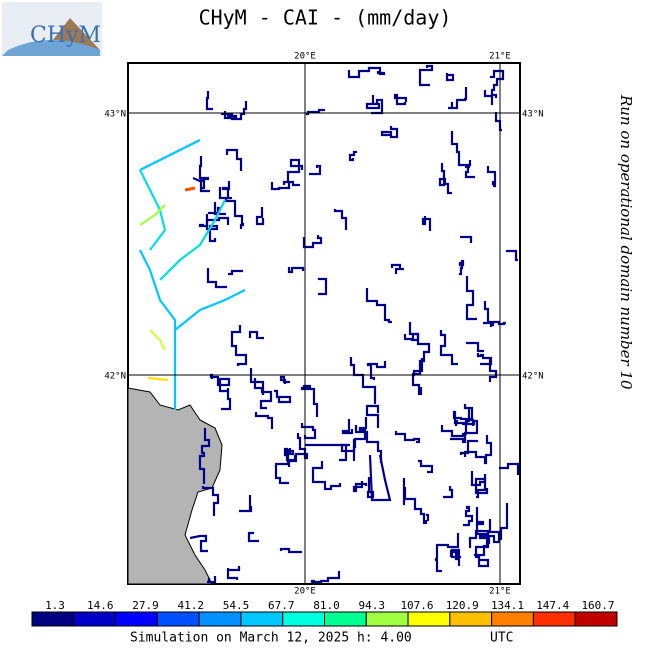  What do you see at coordinates (416, 605) in the screenshot?
I see `legend-label: 107.6` at bounding box center [416, 605].